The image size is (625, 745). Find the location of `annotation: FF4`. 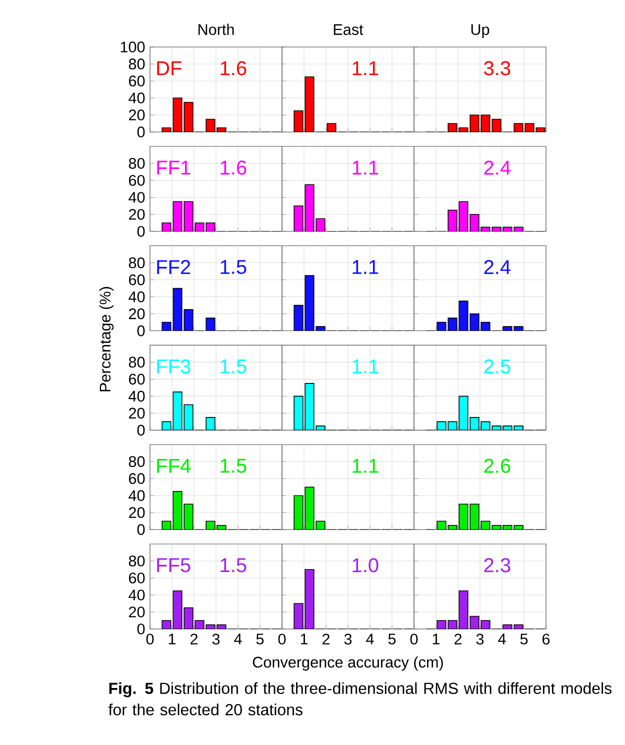

annotation: FF4 is located at coordinates (174, 465).